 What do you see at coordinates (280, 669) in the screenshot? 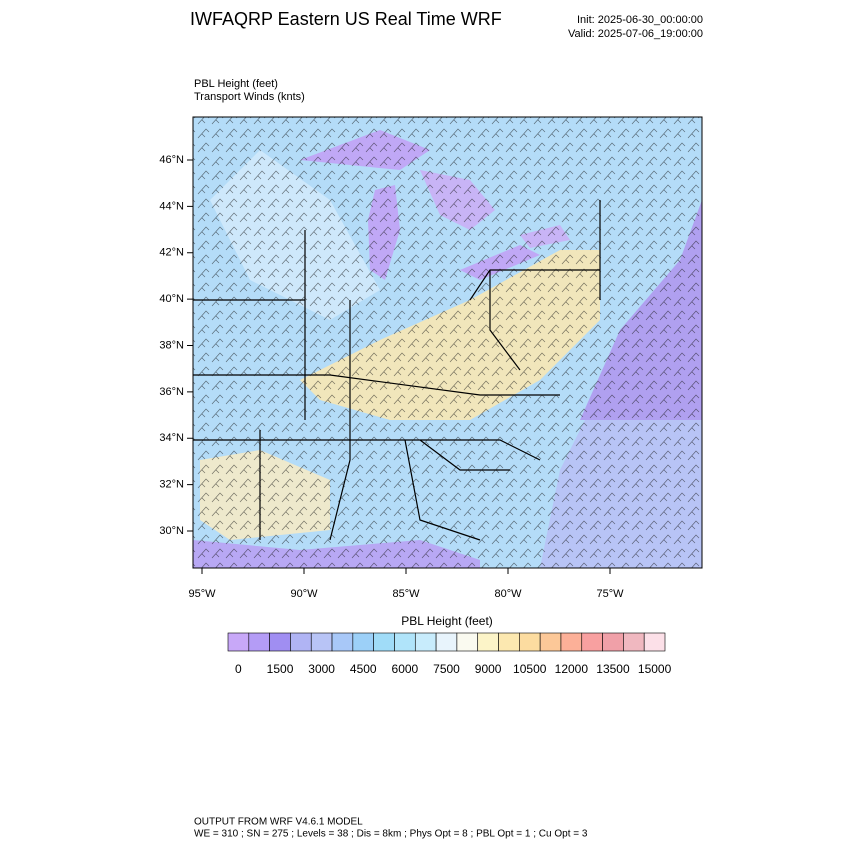
I see `colorbar-label: 1500` at bounding box center [280, 669].